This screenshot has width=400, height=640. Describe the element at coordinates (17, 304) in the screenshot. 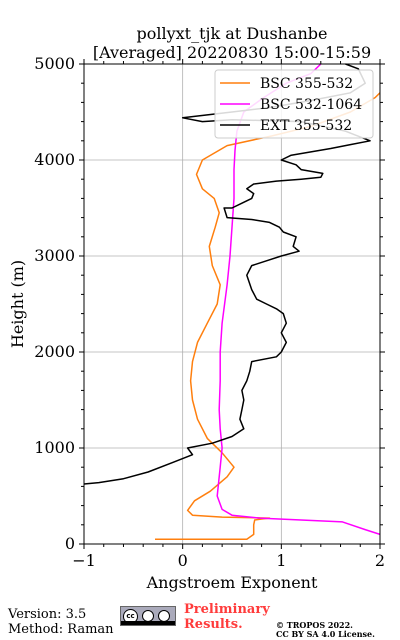

I see `y-axis-label: Height (m)` at that location.